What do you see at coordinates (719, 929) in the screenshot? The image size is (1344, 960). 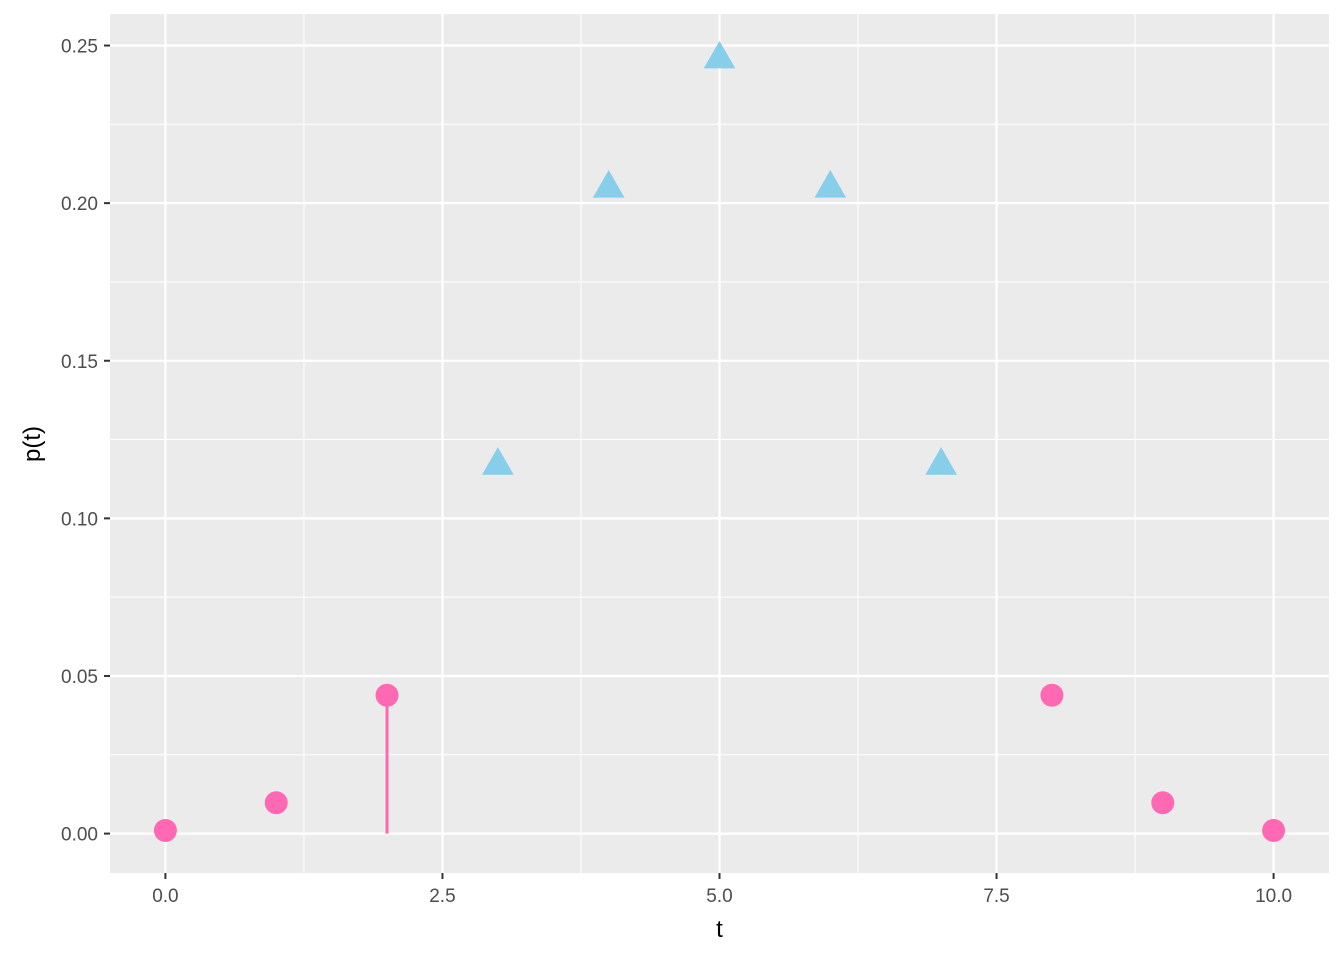 I see `x-axis-title: t` at bounding box center [719, 929].